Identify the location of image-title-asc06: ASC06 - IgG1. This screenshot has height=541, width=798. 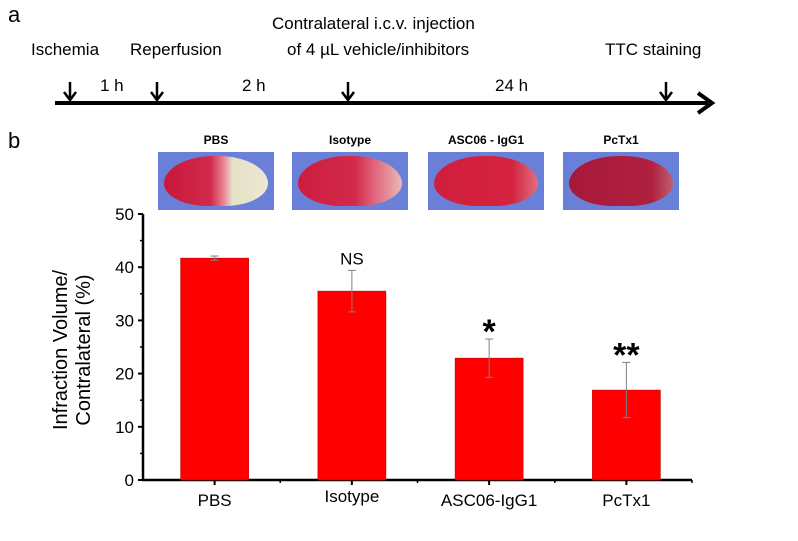
(486, 140).